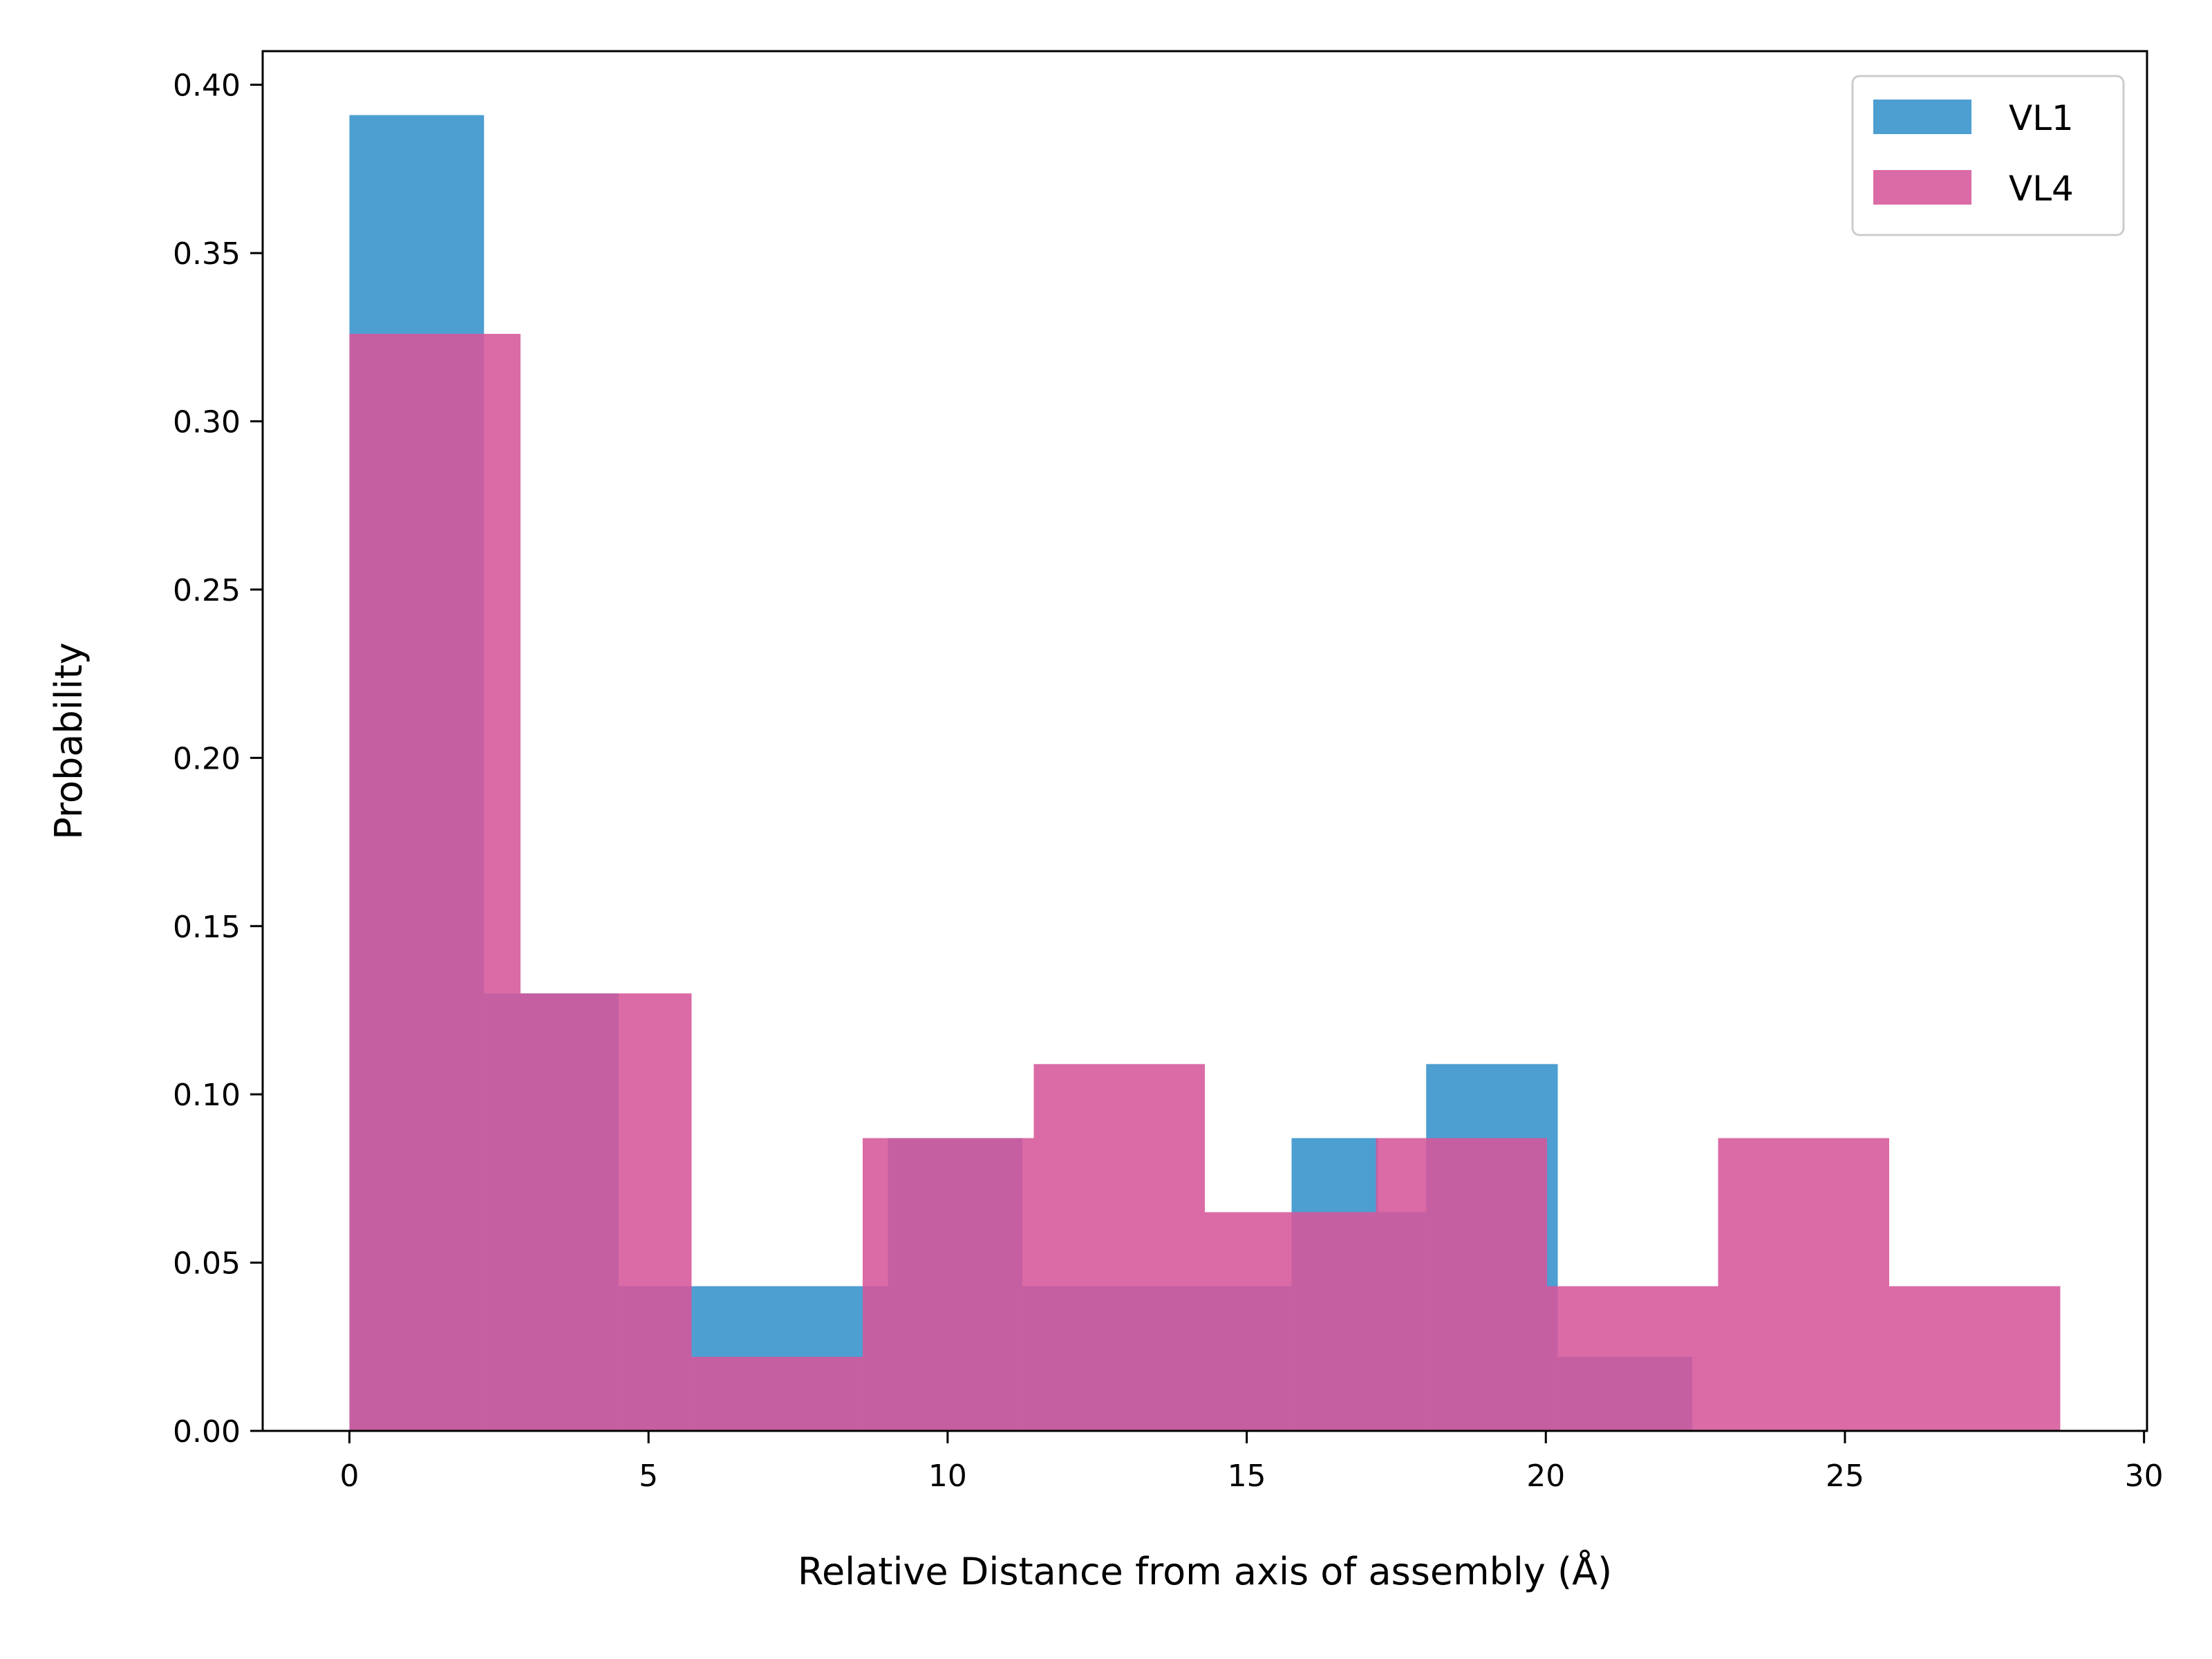 This screenshot has width=2212, height=1659. What do you see at coordinates (69, 740) in the screenshot?
I see `y-axis-title: Probability` at bounding box center [69, 740].